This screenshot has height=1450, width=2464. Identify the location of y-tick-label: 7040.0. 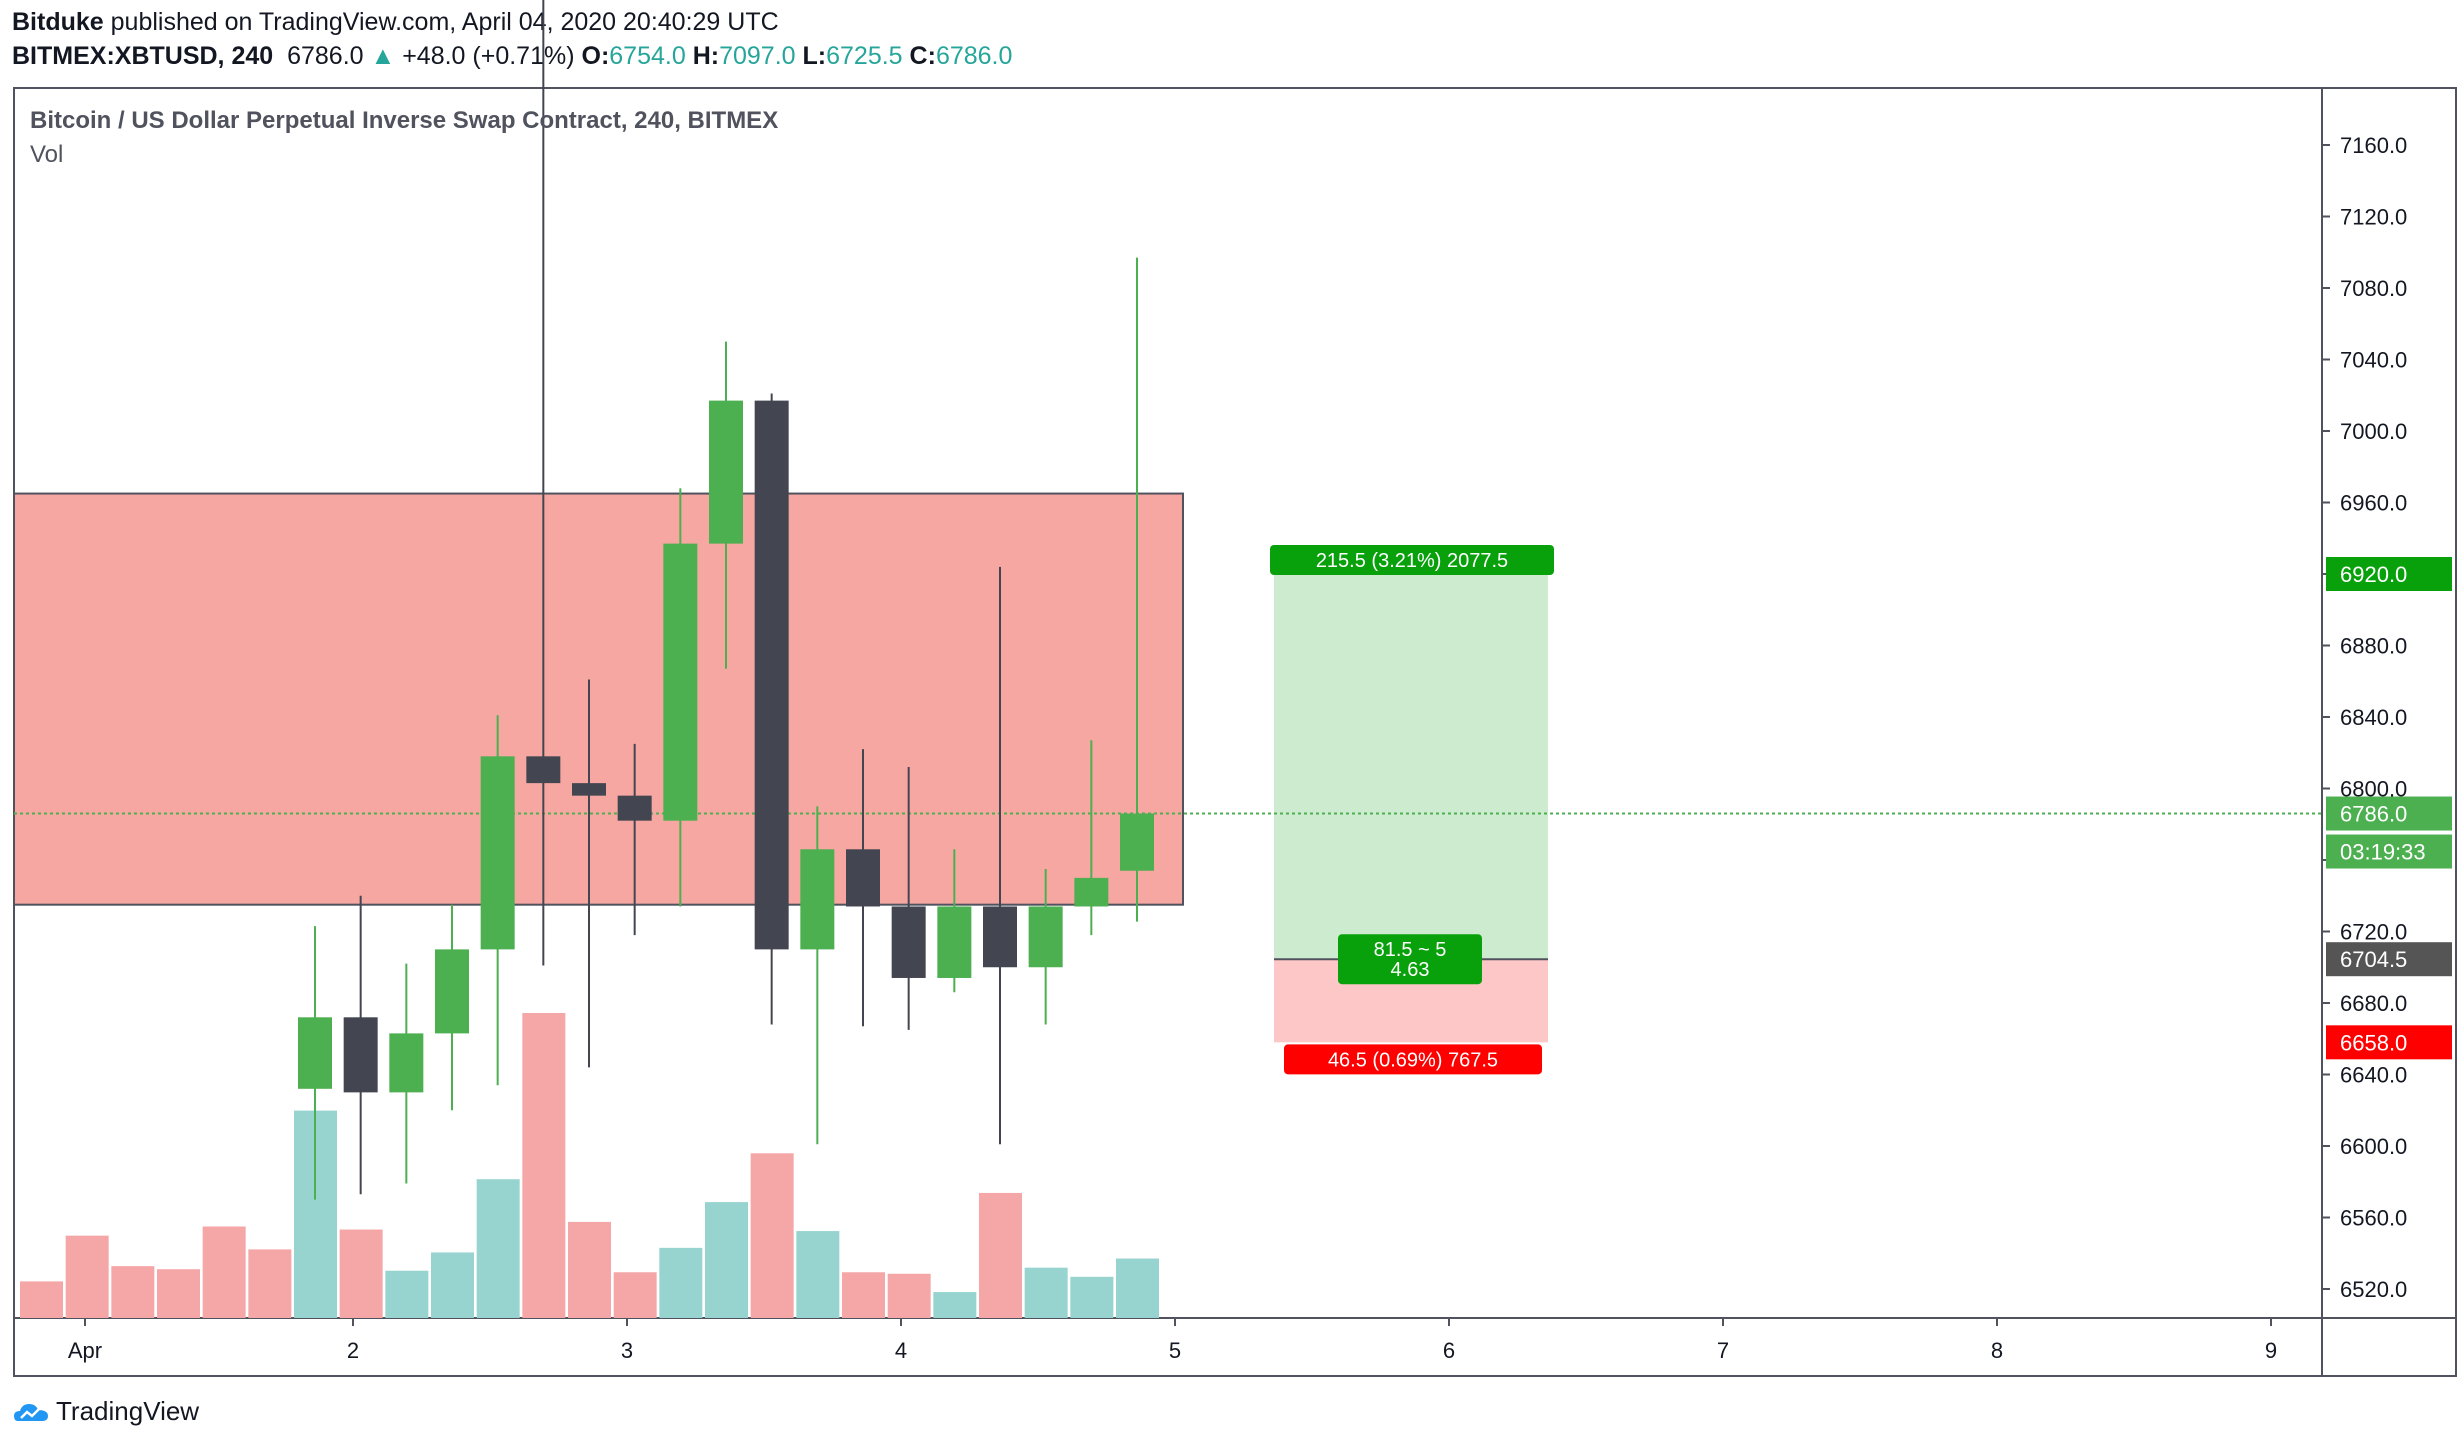
(2373, 360).